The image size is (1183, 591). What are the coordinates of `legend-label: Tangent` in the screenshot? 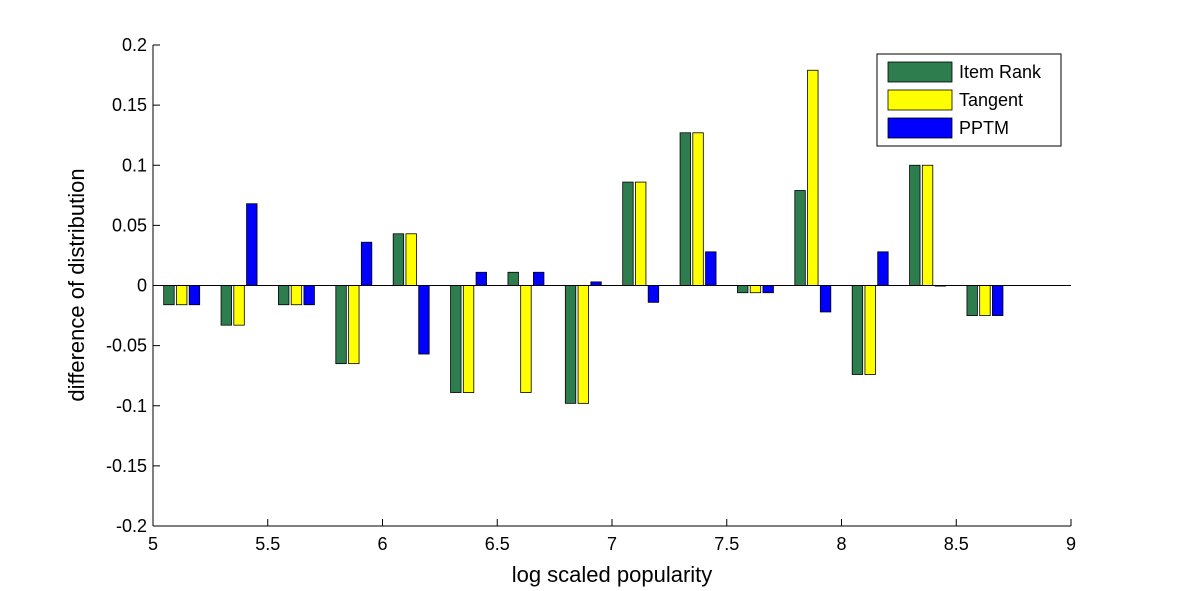 It's located at (991, 100).